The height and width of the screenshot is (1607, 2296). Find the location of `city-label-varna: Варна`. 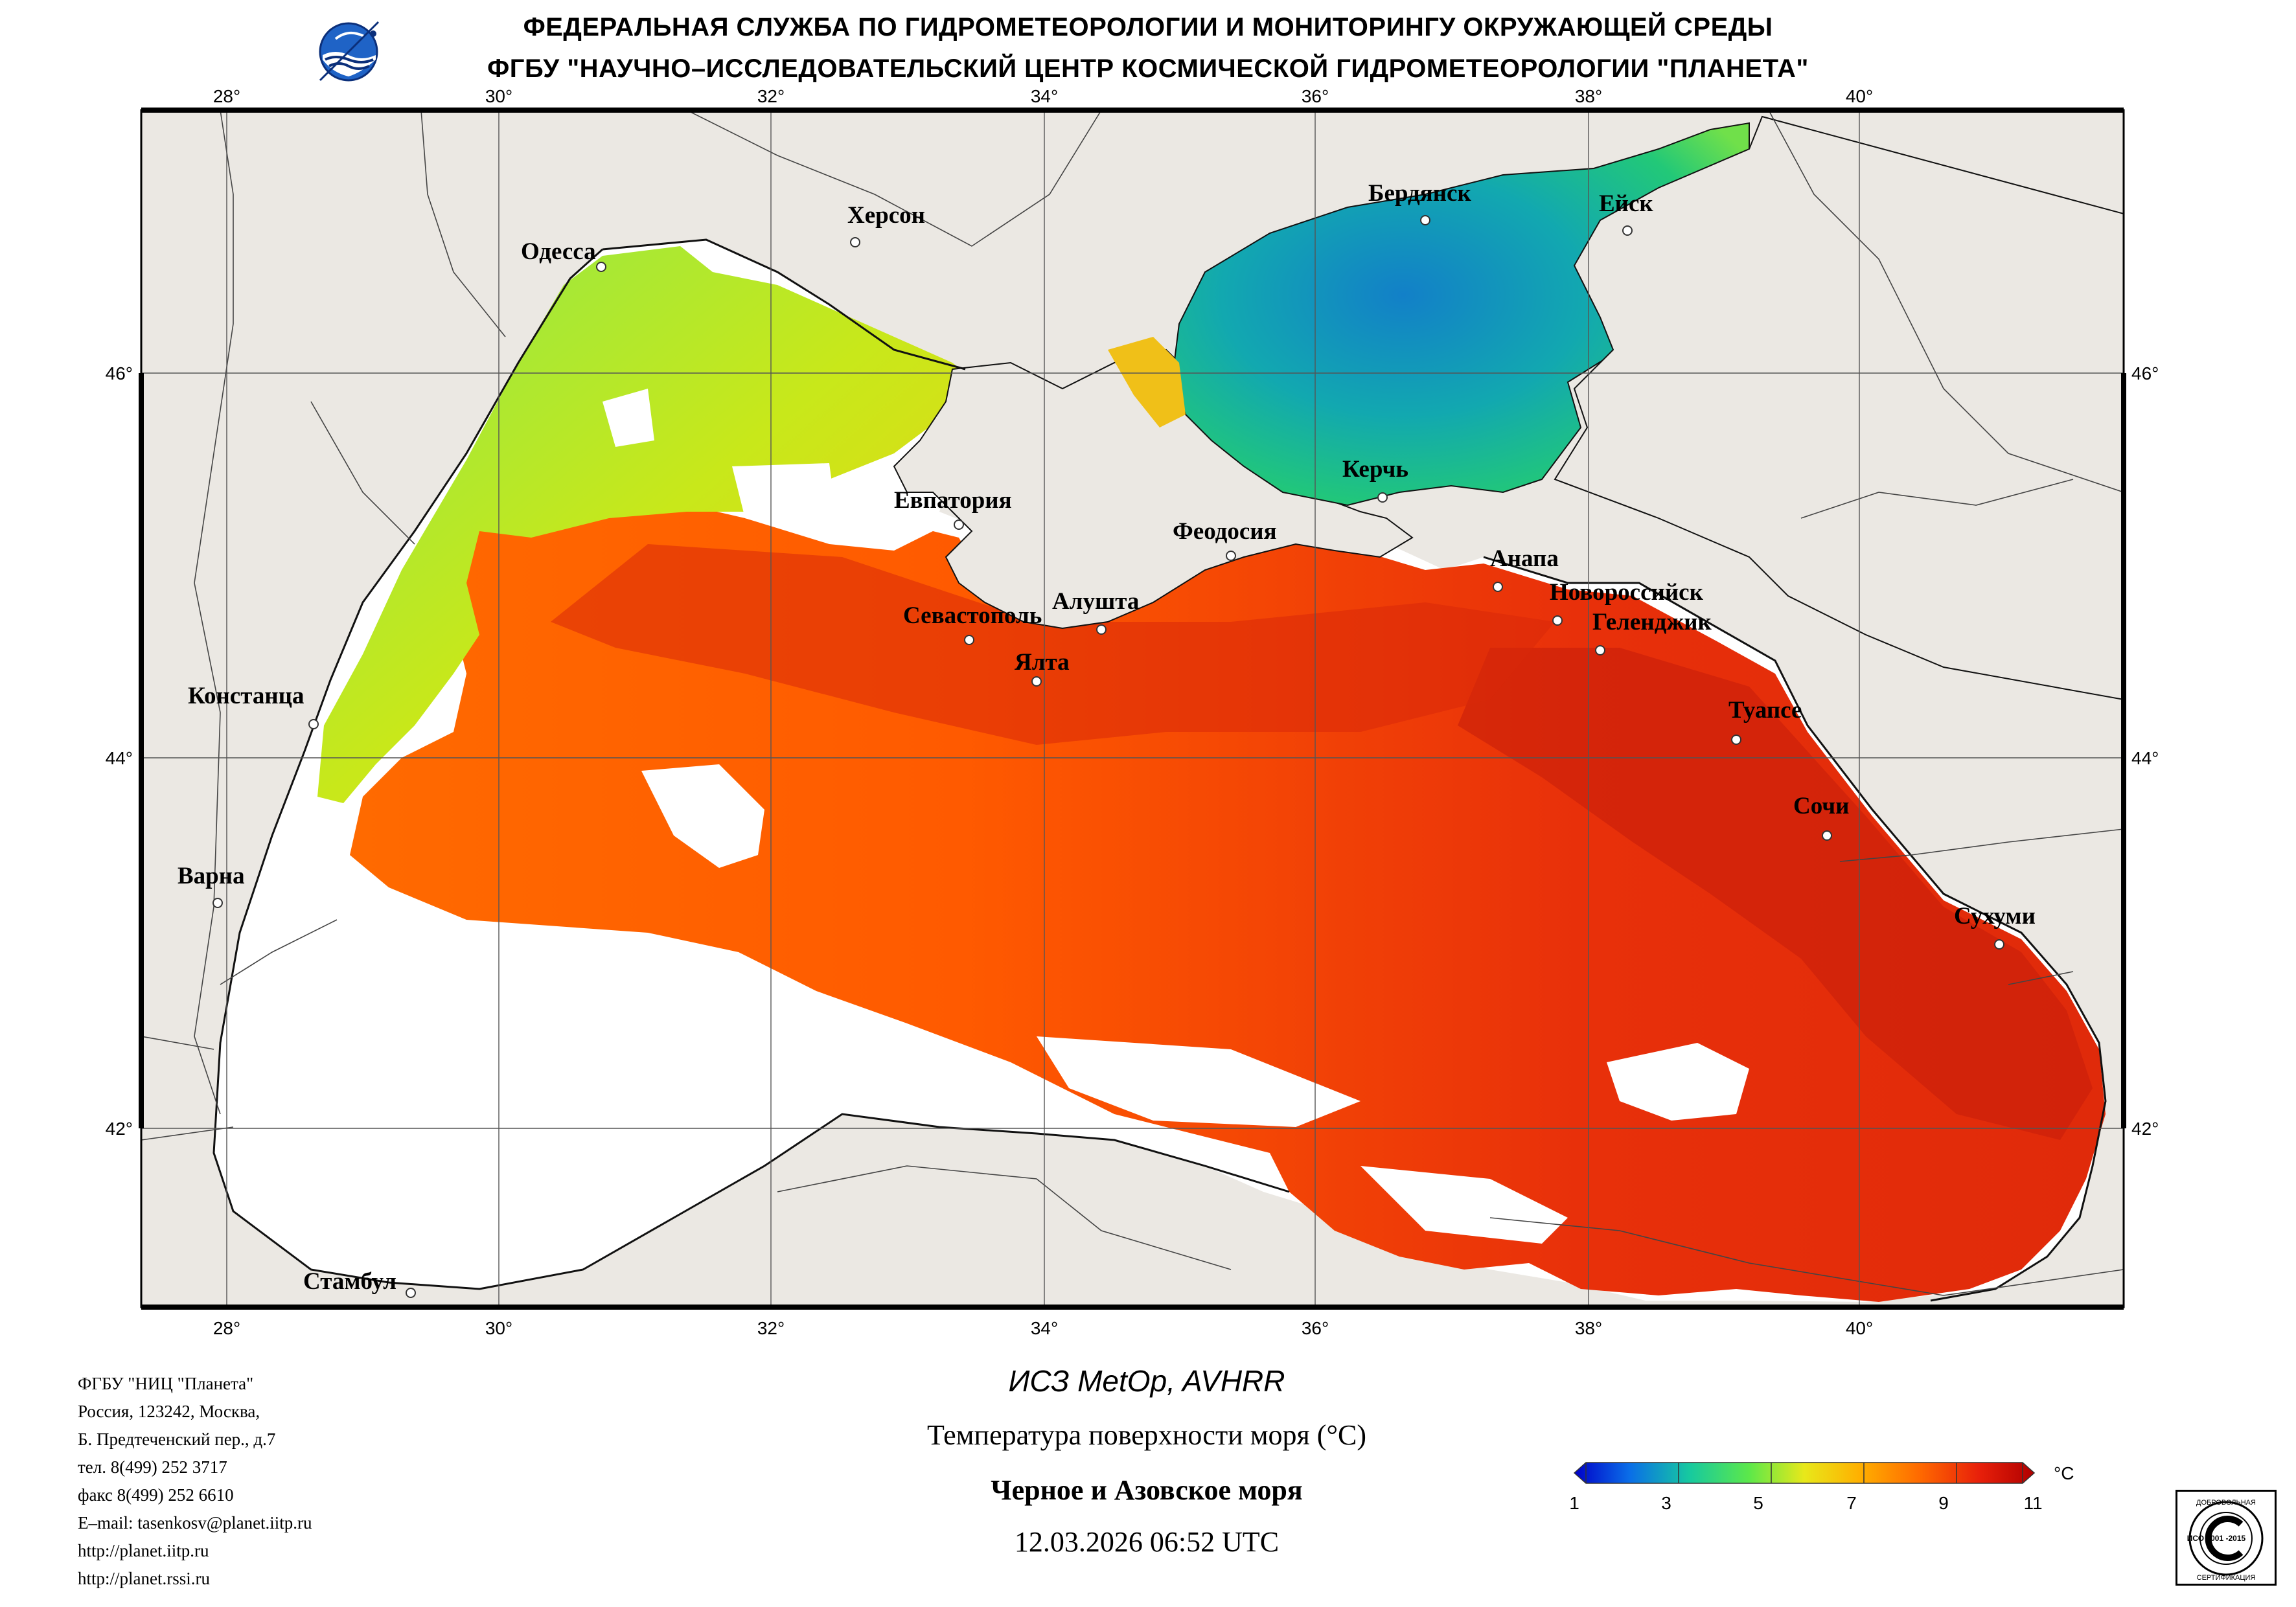

city-label-varna: Варна is located at coordinates (211, 876).